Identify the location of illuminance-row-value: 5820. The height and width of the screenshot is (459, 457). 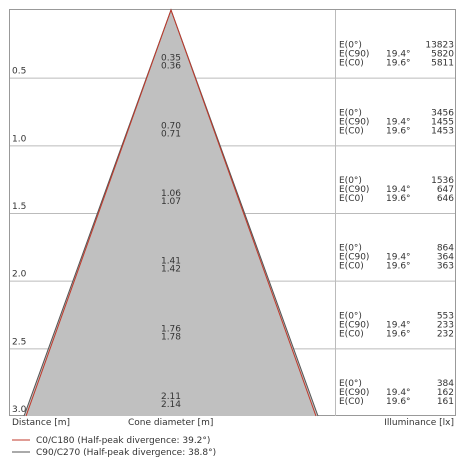
(442, 55).